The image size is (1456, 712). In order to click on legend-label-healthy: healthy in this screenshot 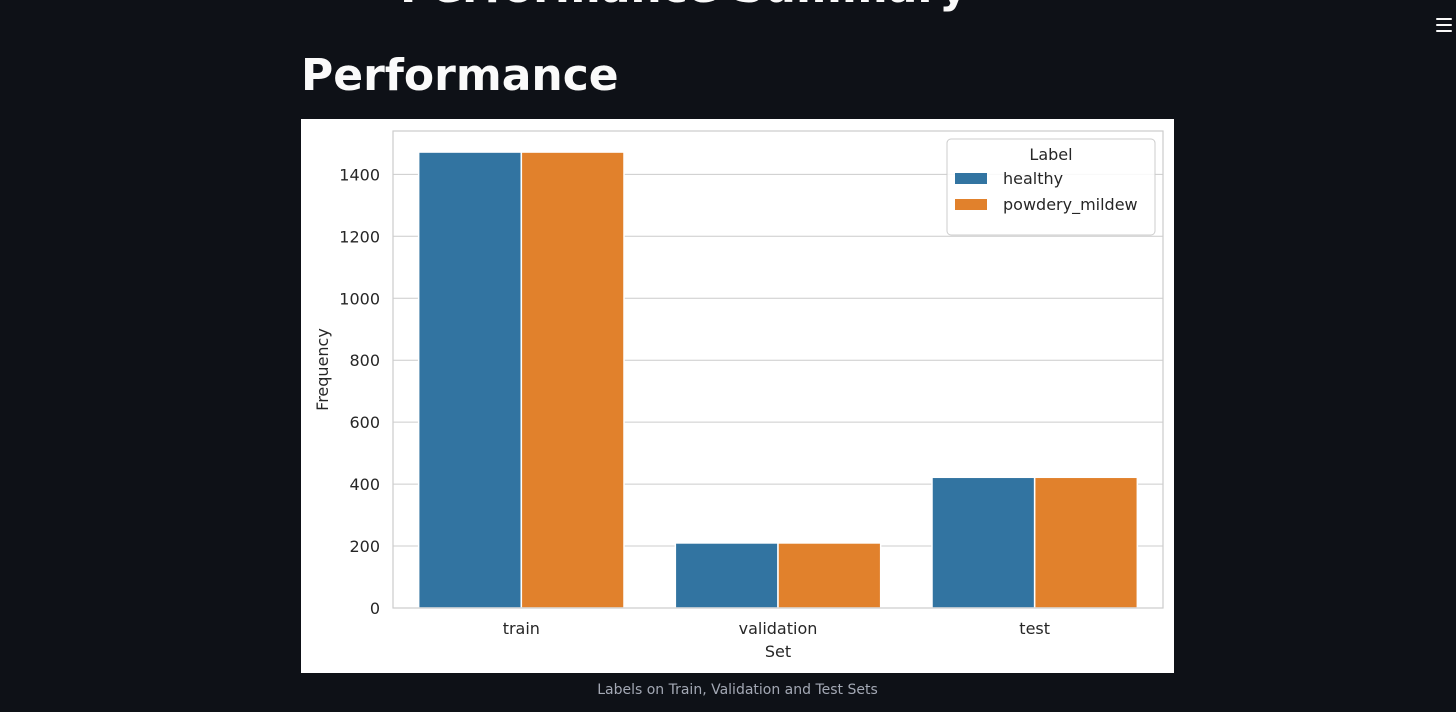, I will do `click(1033, 178)`.